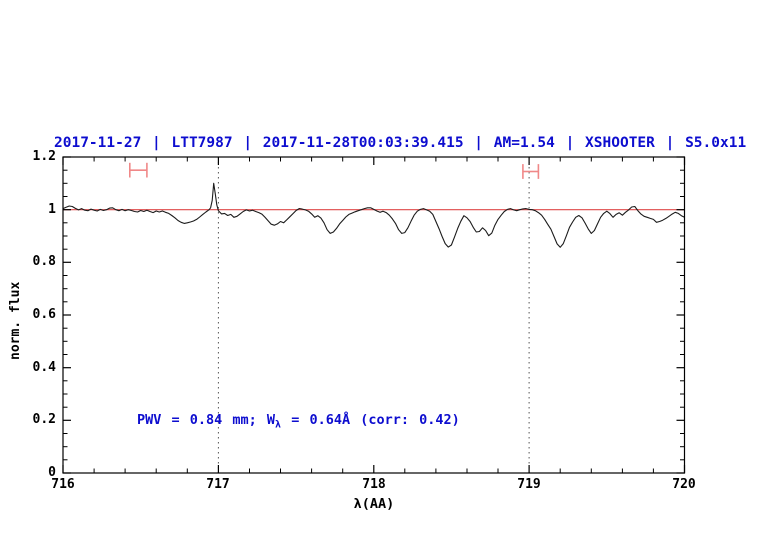 Image resolution: width=782 pixels, height=542 pixels. What do you see at coordinates (44, 419) in the screenshot?
I see `y-tick-label: 0.2` at bounding box center [44, 419].